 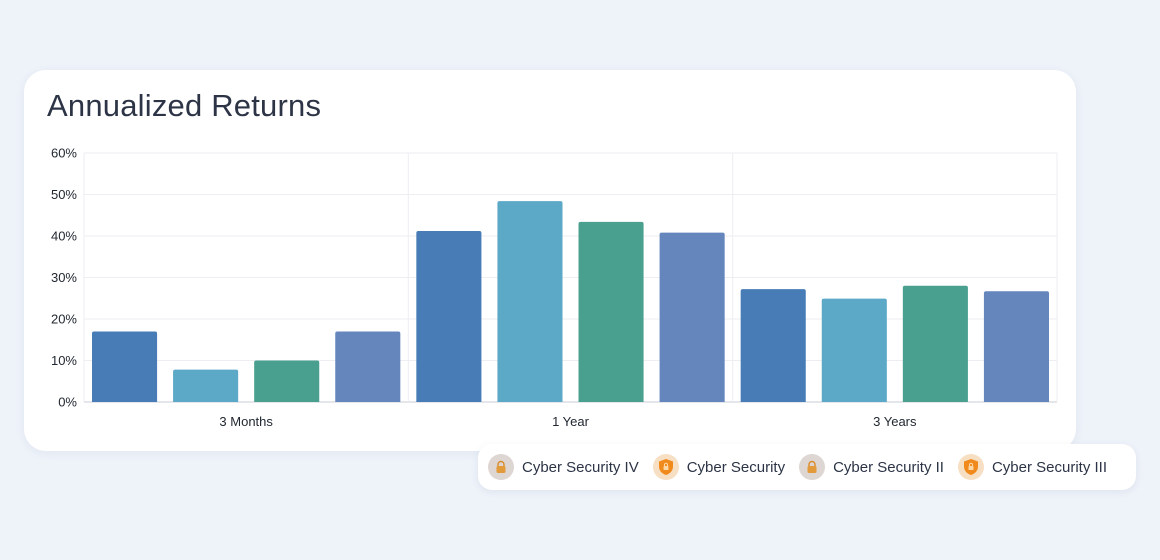 I want to click on legend-label: Cyber Security II, so click(x=888, y=467).